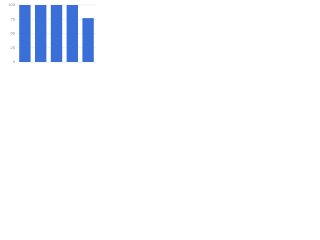  What do you see at coordinates (13, 47) in the screenshot?
I see `y-tick-label: 25` at bounding box center [13, 47].